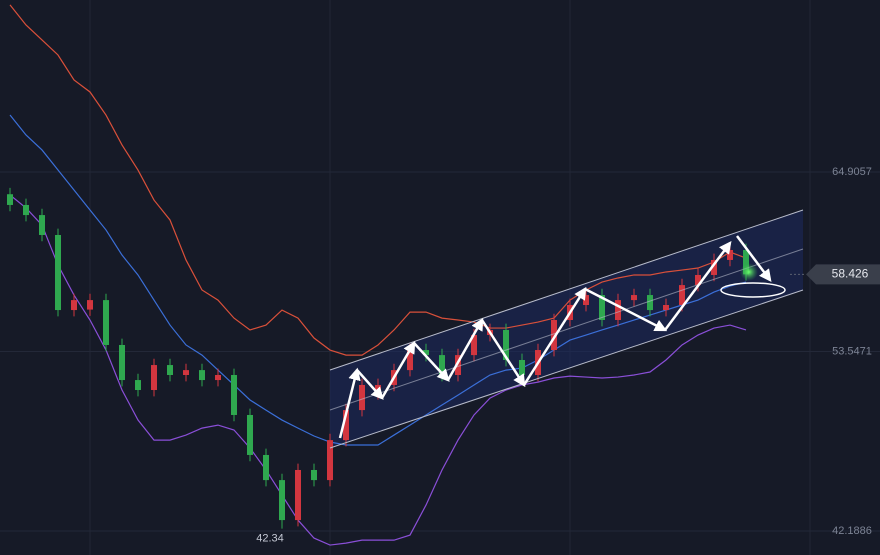  What do you see at coordinates (270, 539) in the screenshot?
I see `low-annotation: 42.34` at bounding box center [270, 539].